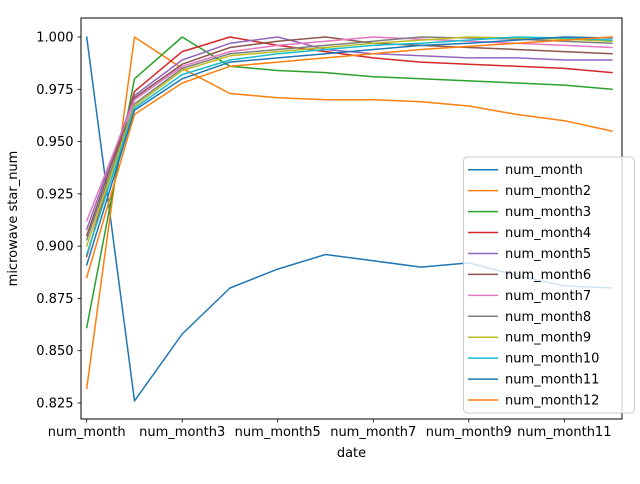  I want to click on y-tick-label: 1.000, so click(54, 38).